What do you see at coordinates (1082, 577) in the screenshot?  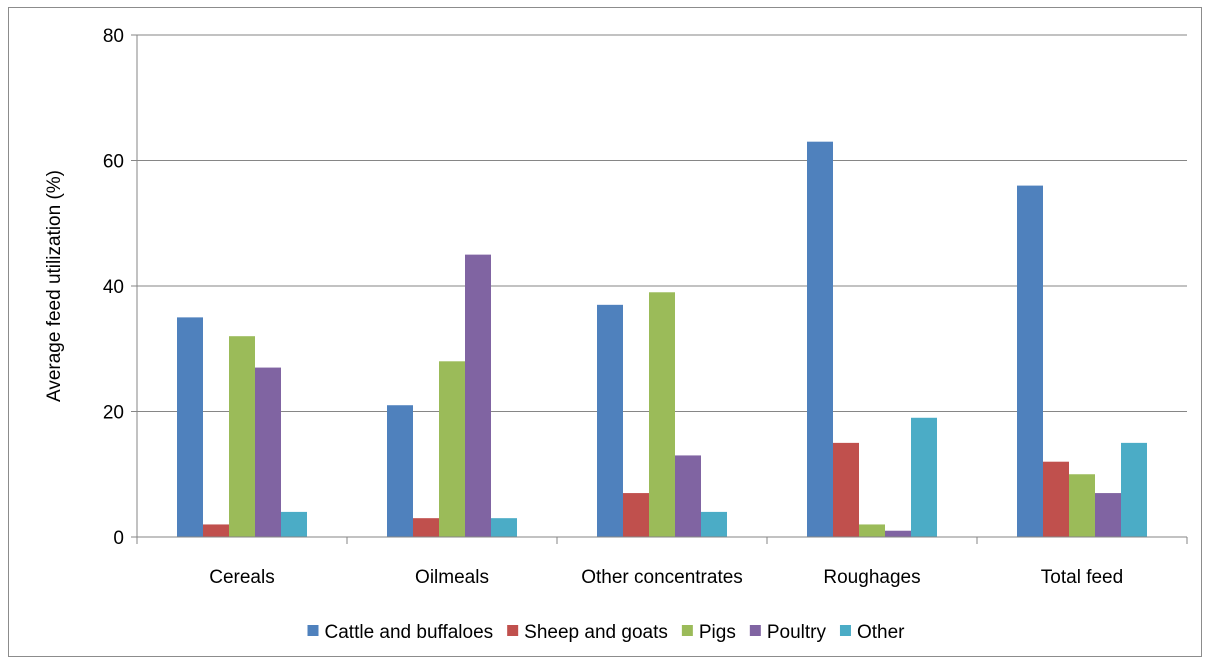 I see `x-tick-label: Total feed` at bounding box center [1082, 577].